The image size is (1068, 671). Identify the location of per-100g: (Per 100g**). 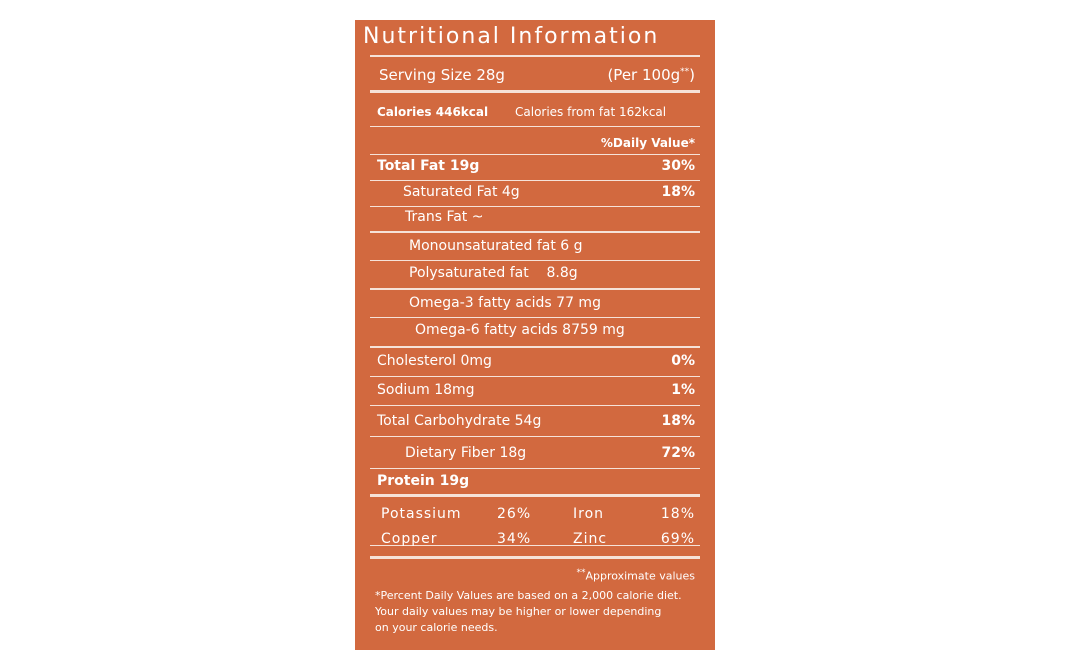
(651, 75).